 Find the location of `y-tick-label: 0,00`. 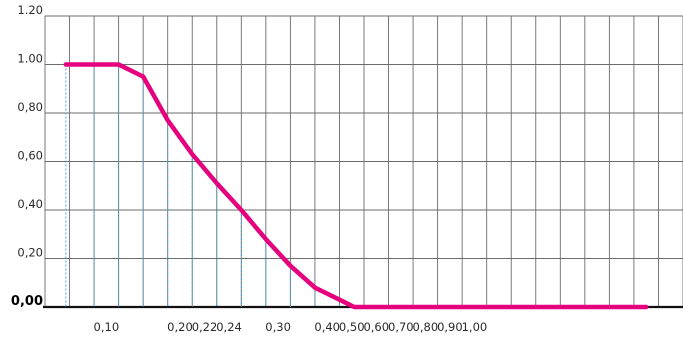

y-tick-label: 0,00 is located at coordinates (27, 301).